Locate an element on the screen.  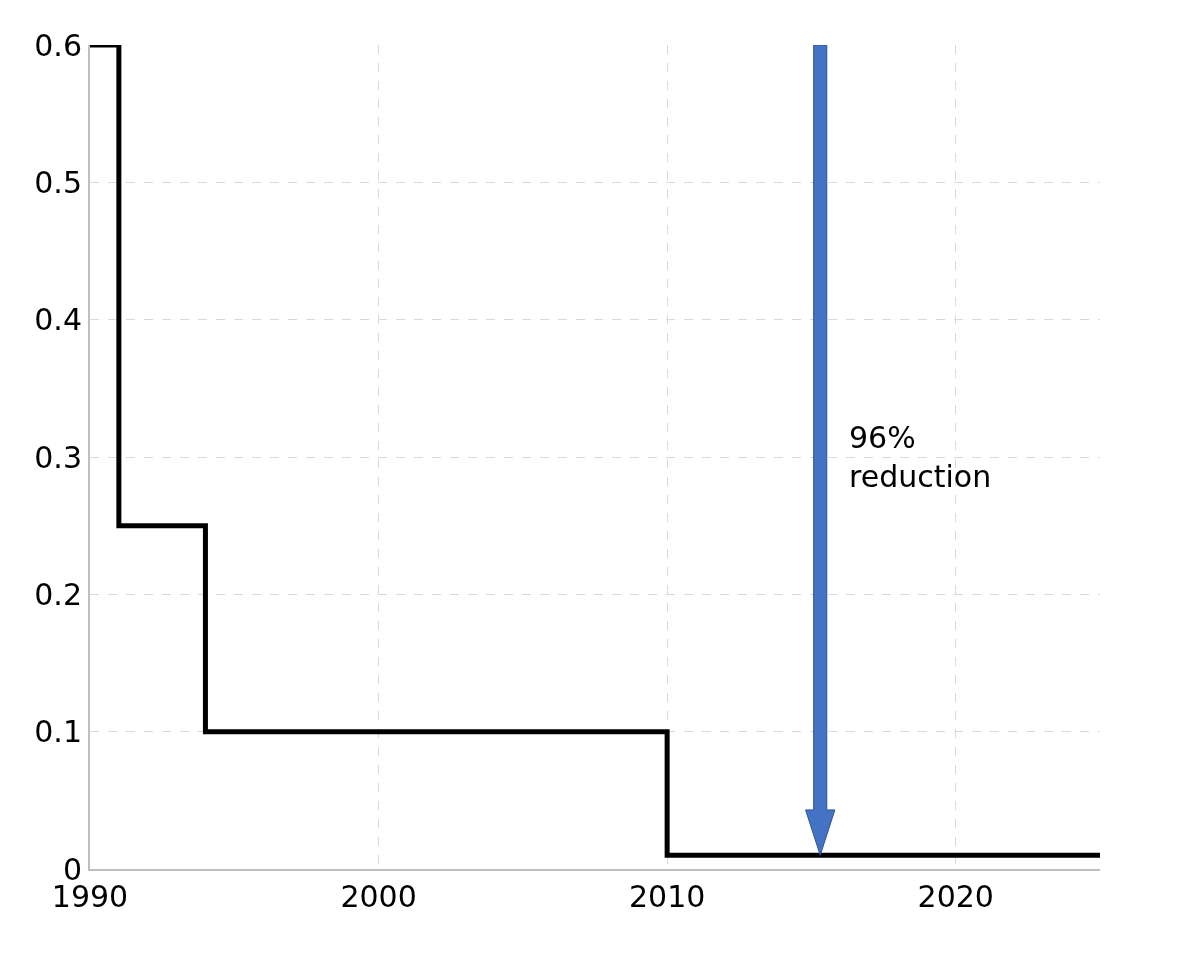
x-tick-label: 2020 is located at coordinates (955, 896).